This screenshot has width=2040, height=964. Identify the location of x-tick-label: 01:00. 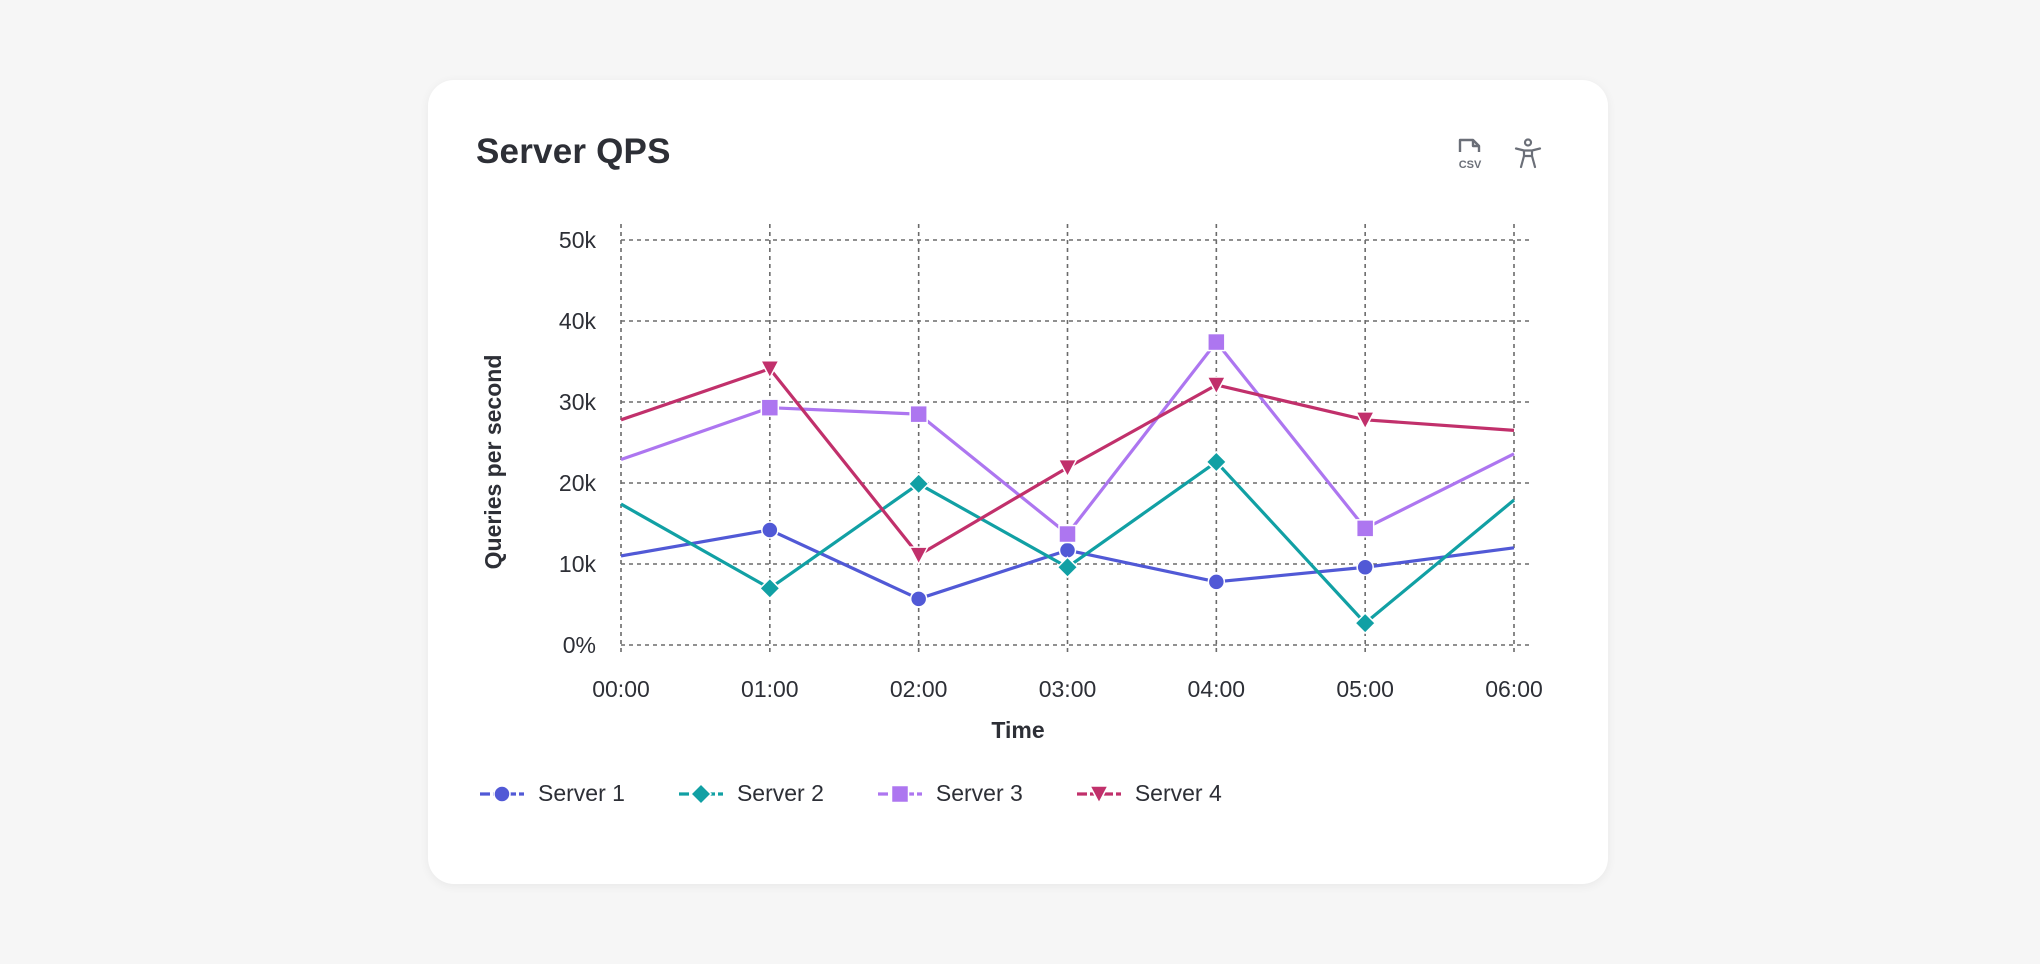
(770, 689).